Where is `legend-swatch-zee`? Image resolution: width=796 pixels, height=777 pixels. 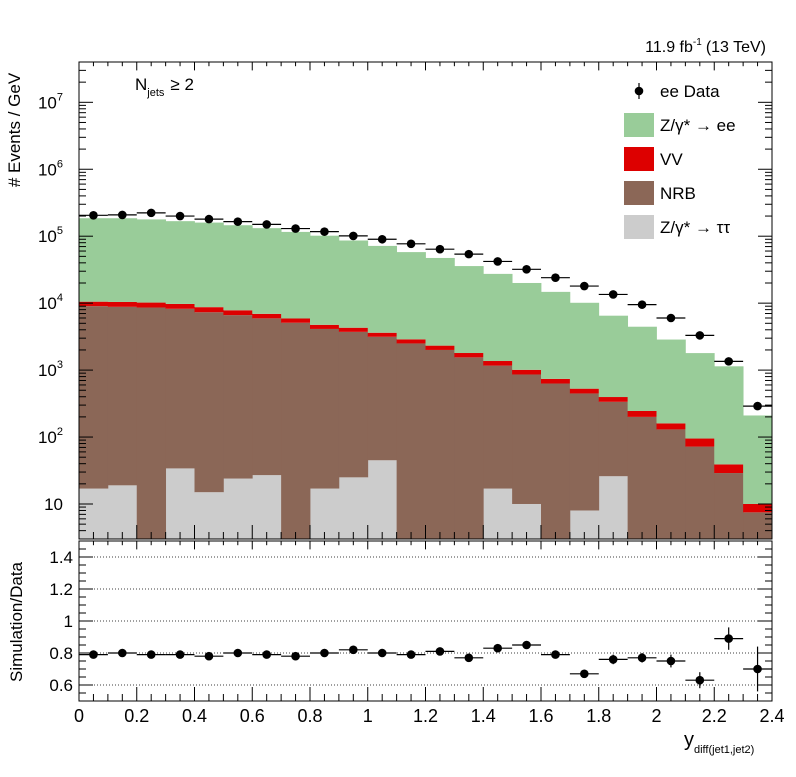 legend-swatch-zee is located at coordinates (639, 125).